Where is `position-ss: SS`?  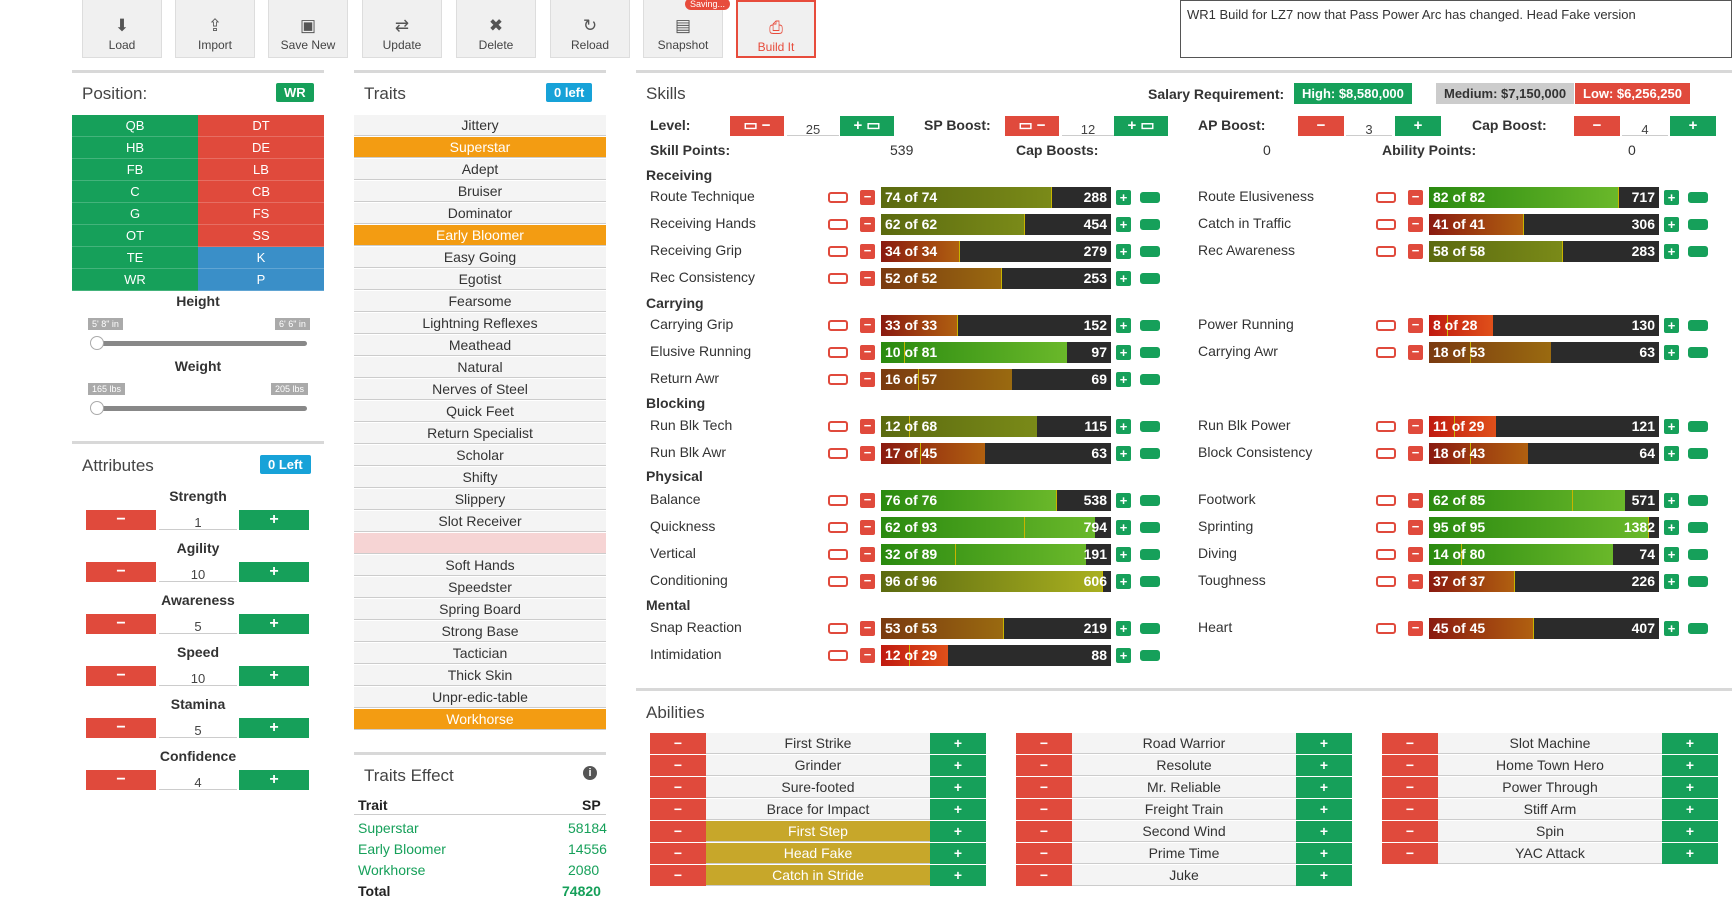
position-ss: SS is located at coordinates (261, 236).